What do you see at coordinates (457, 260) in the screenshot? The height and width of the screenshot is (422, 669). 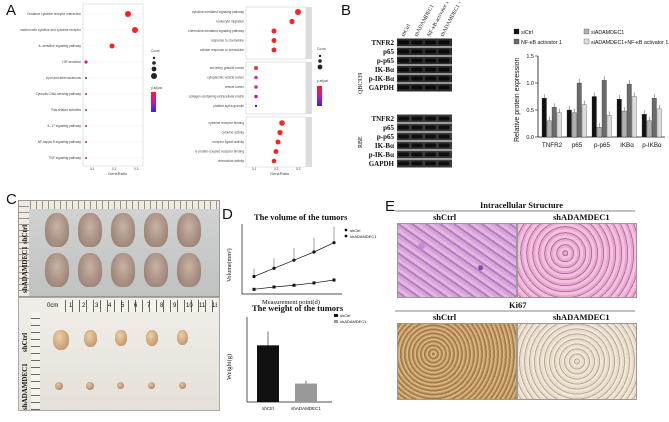 I see `he-image-shctrl` at bounding box center [457, 260].